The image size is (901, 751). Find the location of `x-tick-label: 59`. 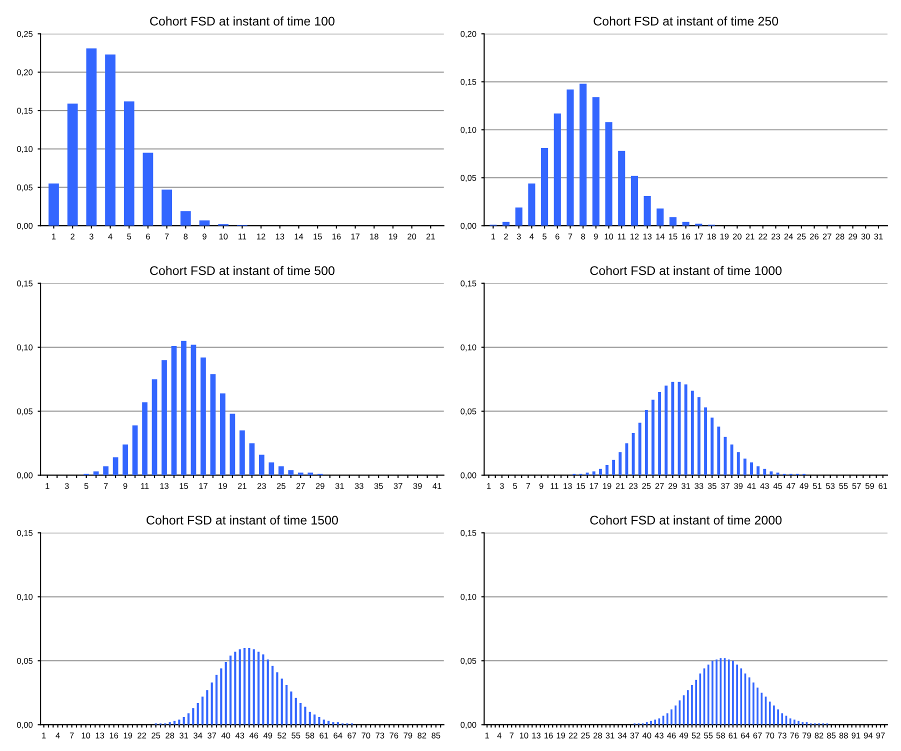

x-tick-label: 59 is located at coordinates (869, 486).